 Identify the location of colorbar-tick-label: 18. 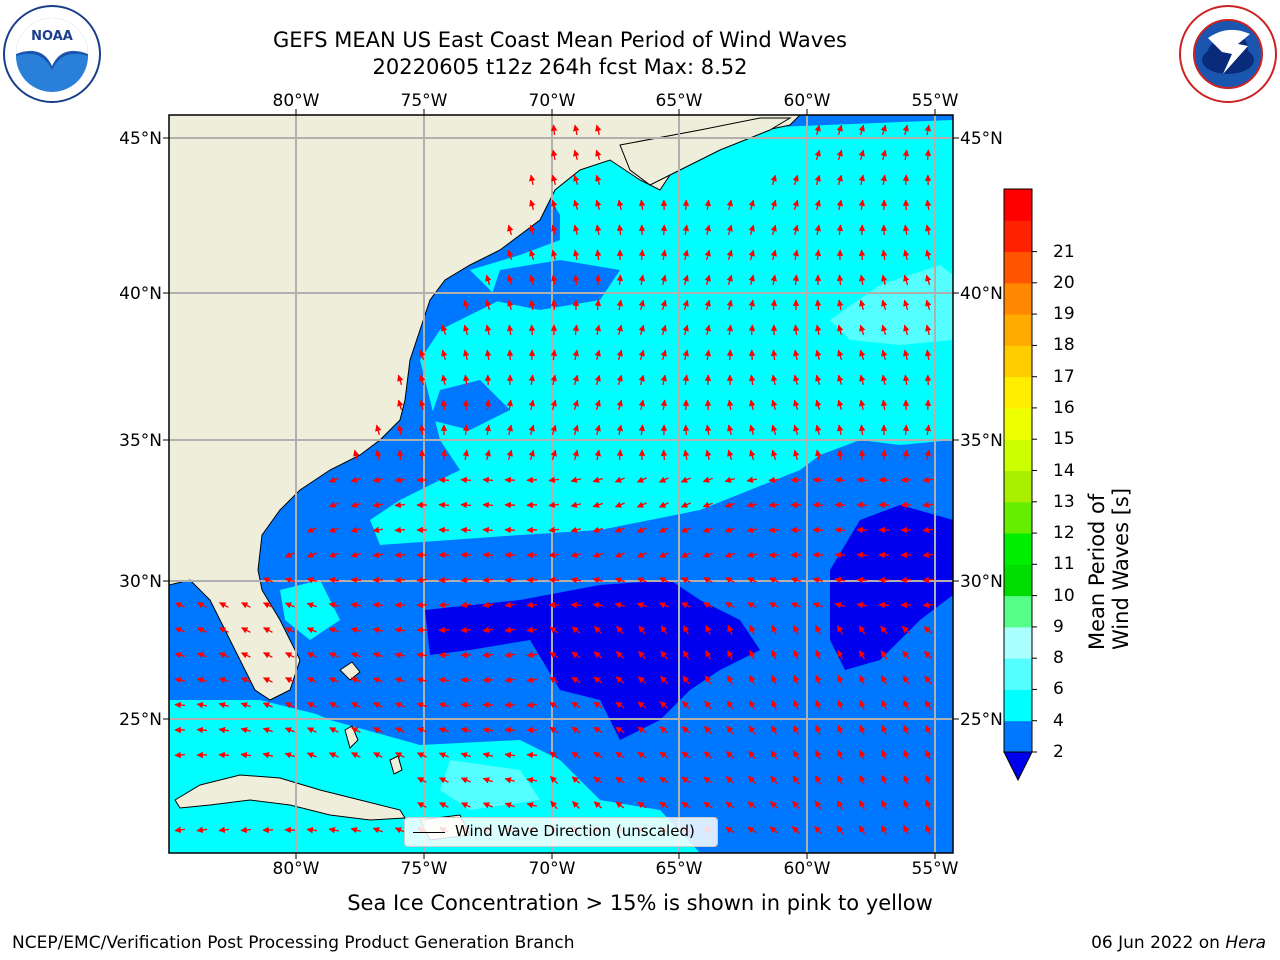
(1064, 345).